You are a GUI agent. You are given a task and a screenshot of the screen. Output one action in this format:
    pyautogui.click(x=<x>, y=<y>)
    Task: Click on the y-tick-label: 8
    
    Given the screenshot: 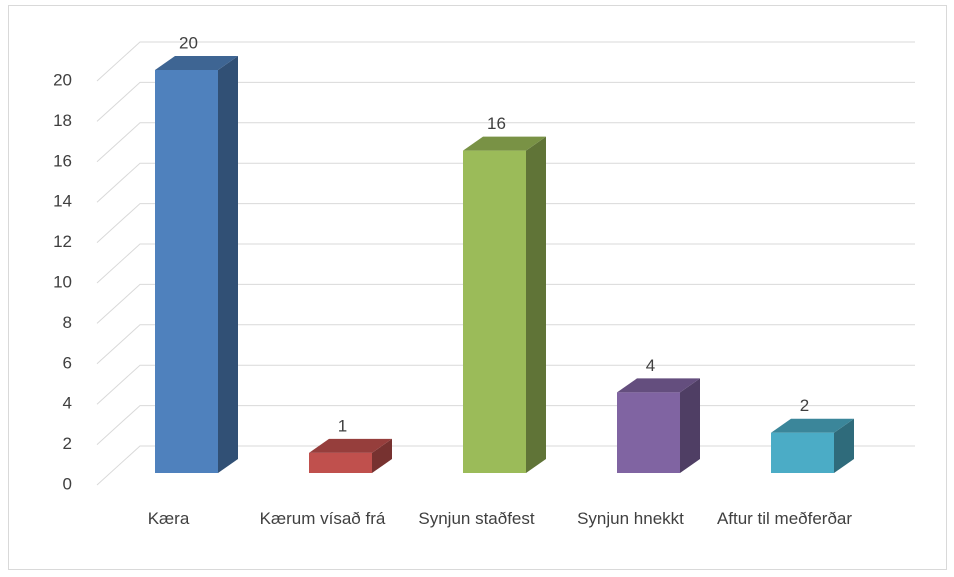 What is the action you would take?
    pyautogui.click(x=67, y=322)
    